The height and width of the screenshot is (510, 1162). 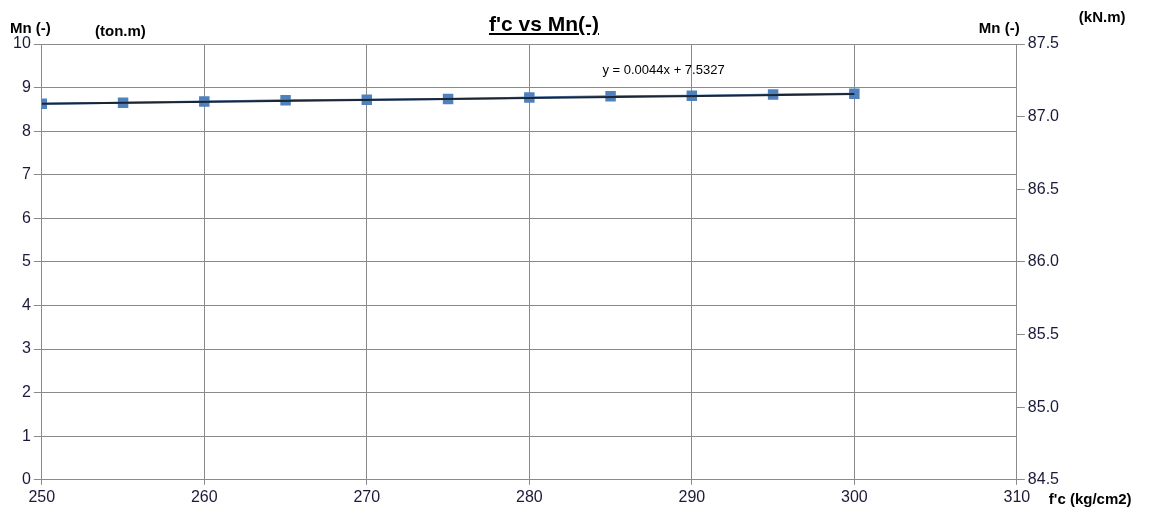 What do you see at coordinates (854, 93) in the screenshot?
I see `point` at bounding box center [854, 93].